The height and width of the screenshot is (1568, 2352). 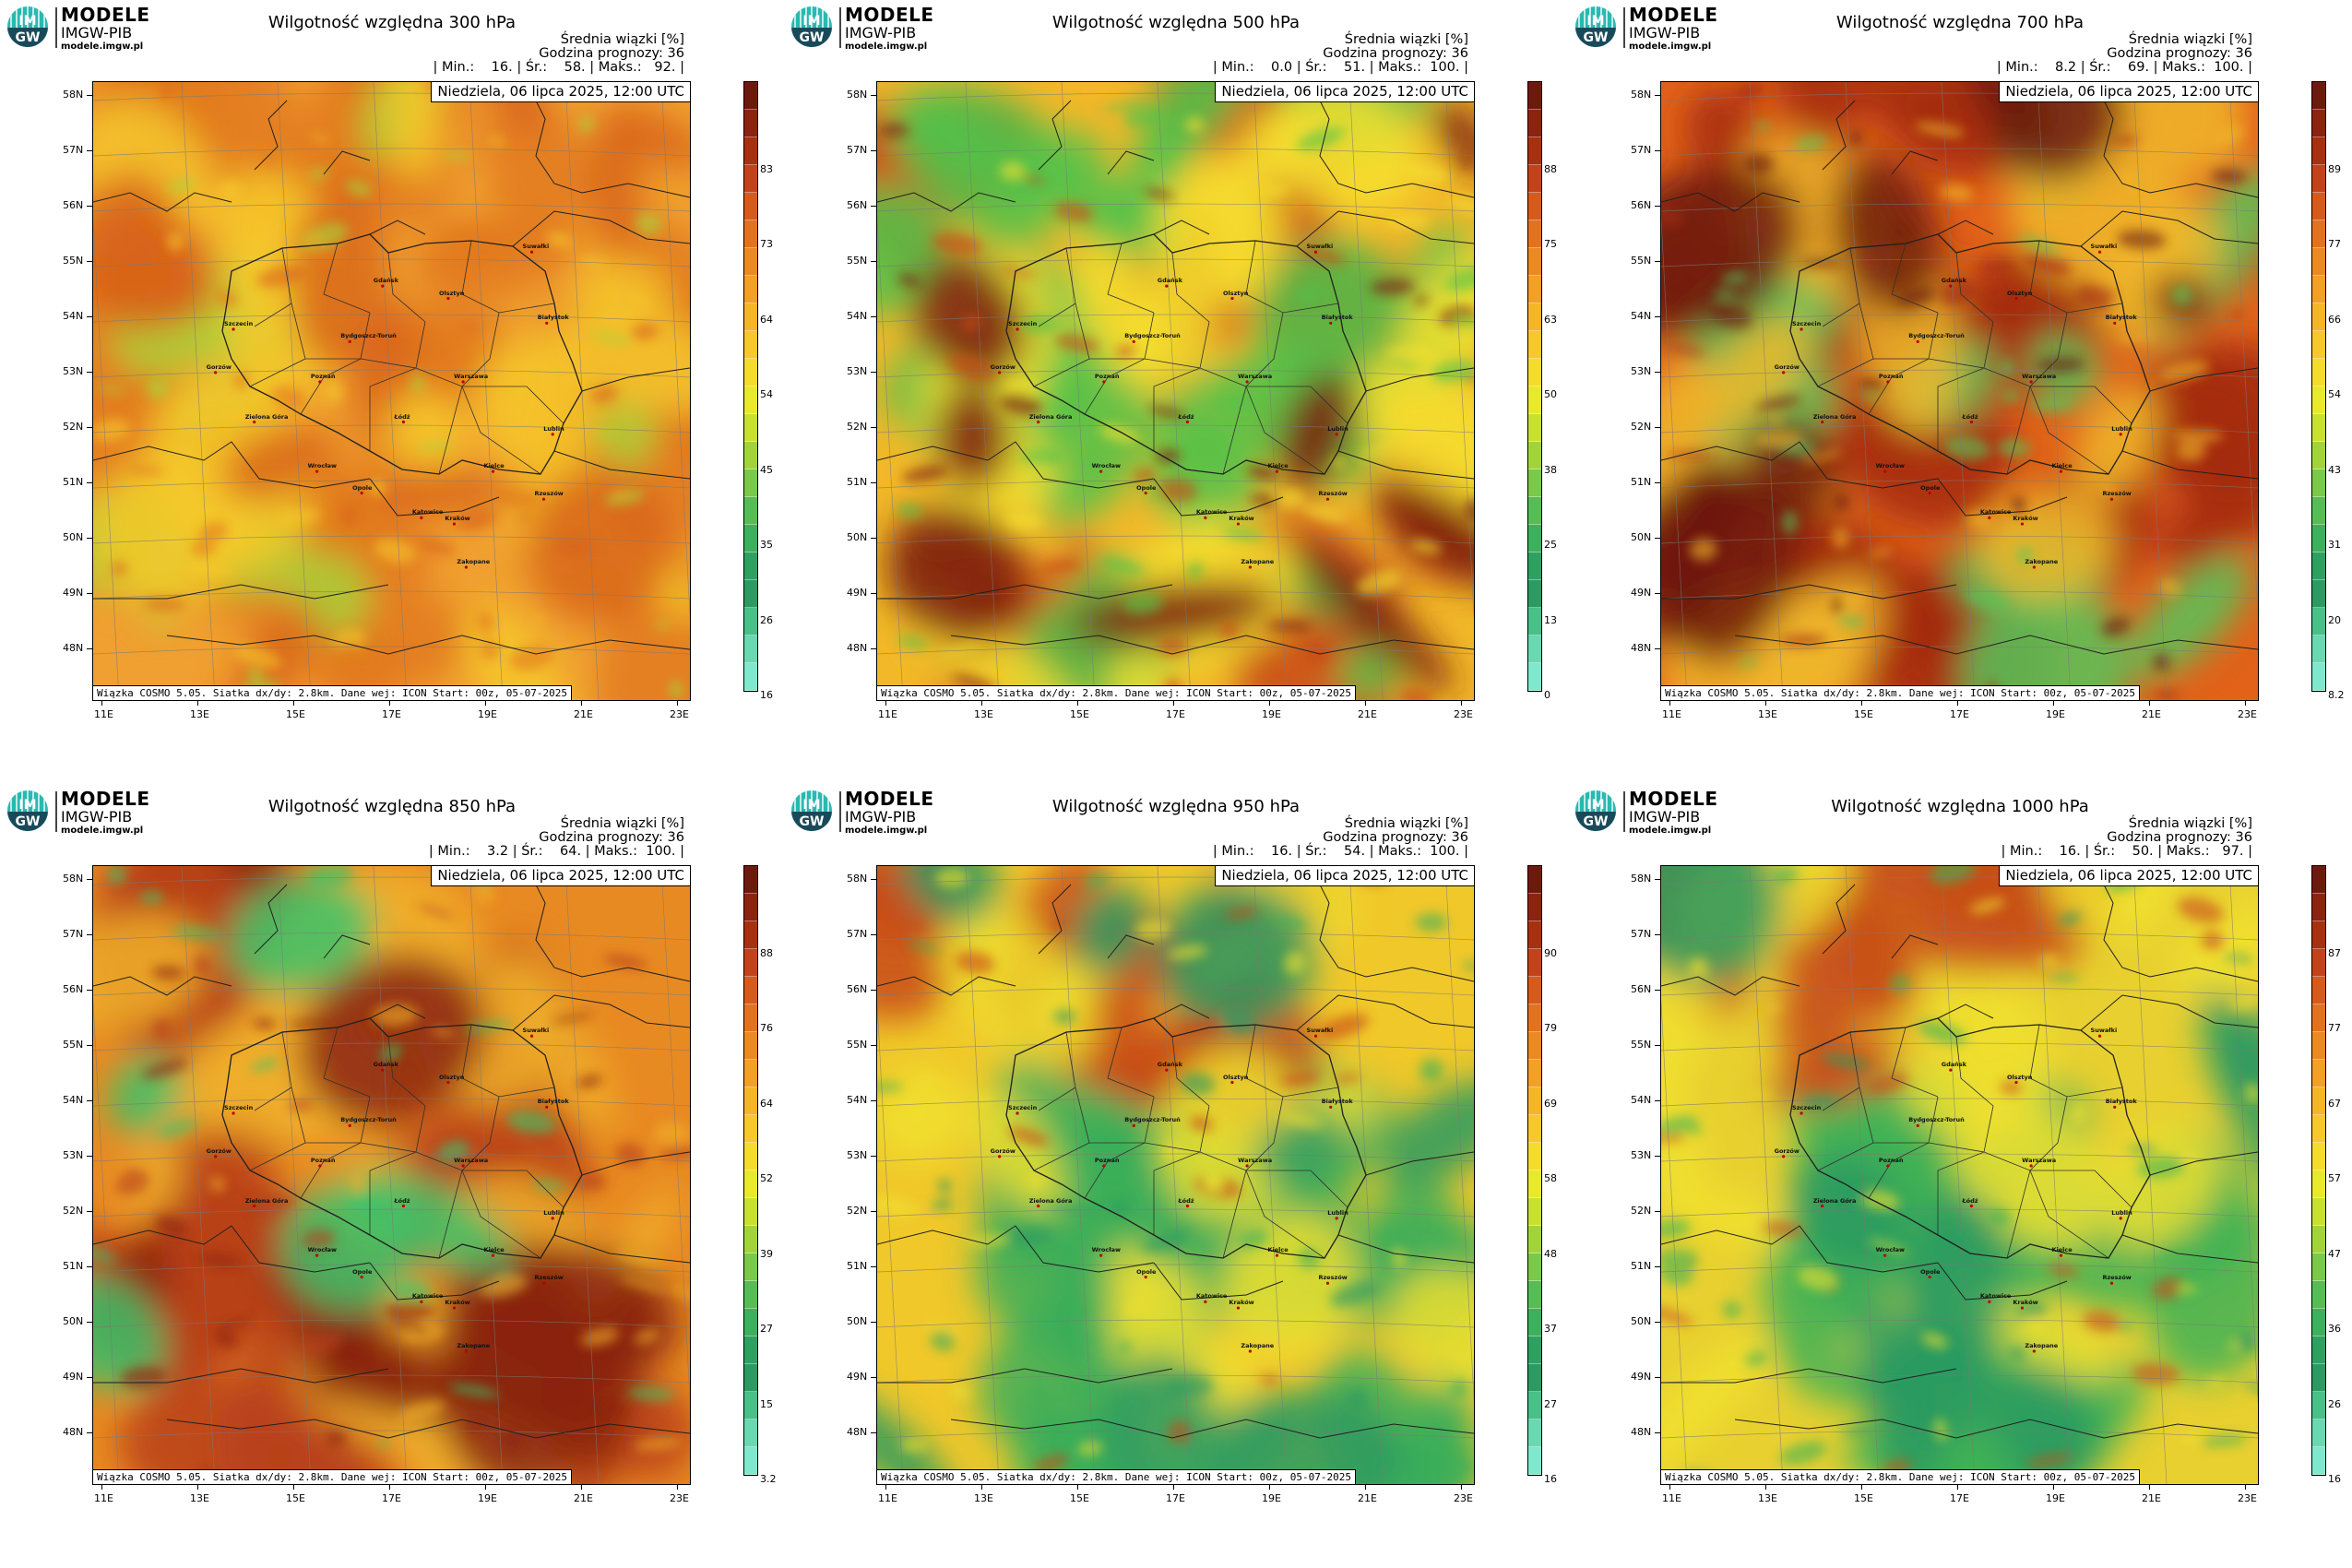 What do you see at coordinates (1395, 837) in the screenshot?
I see `forecast-hour: Godzina prognozy: 36` at bounding box center [1395, 837].